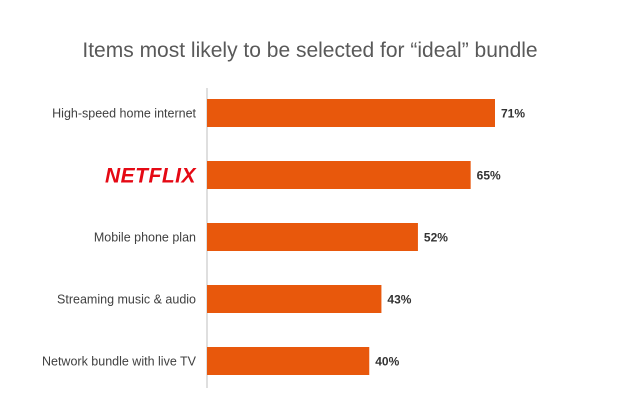  What do you see at coordinates (126, 300) in the screenshot?
I see `category-label-3: Streaming music & audio` at bounding box center [126, 300].